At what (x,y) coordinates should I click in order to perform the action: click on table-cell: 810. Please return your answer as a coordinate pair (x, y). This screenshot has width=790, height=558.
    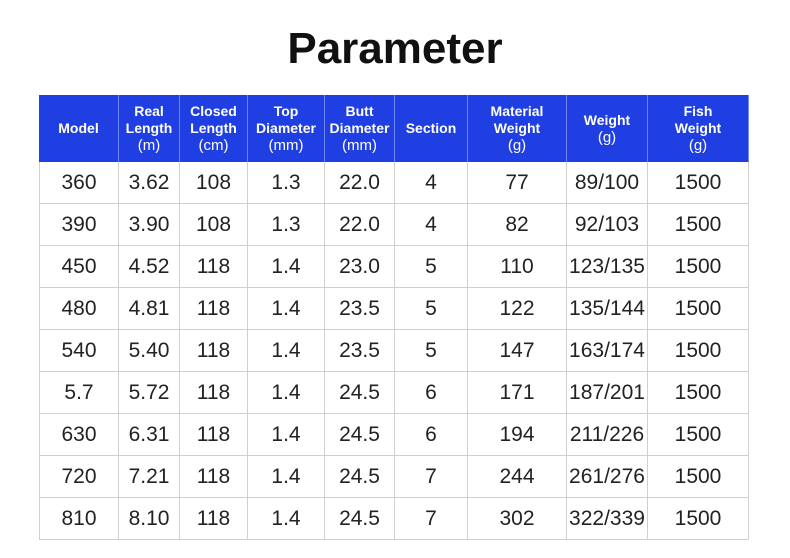
    Looking at the image, I should click on (79, 519).